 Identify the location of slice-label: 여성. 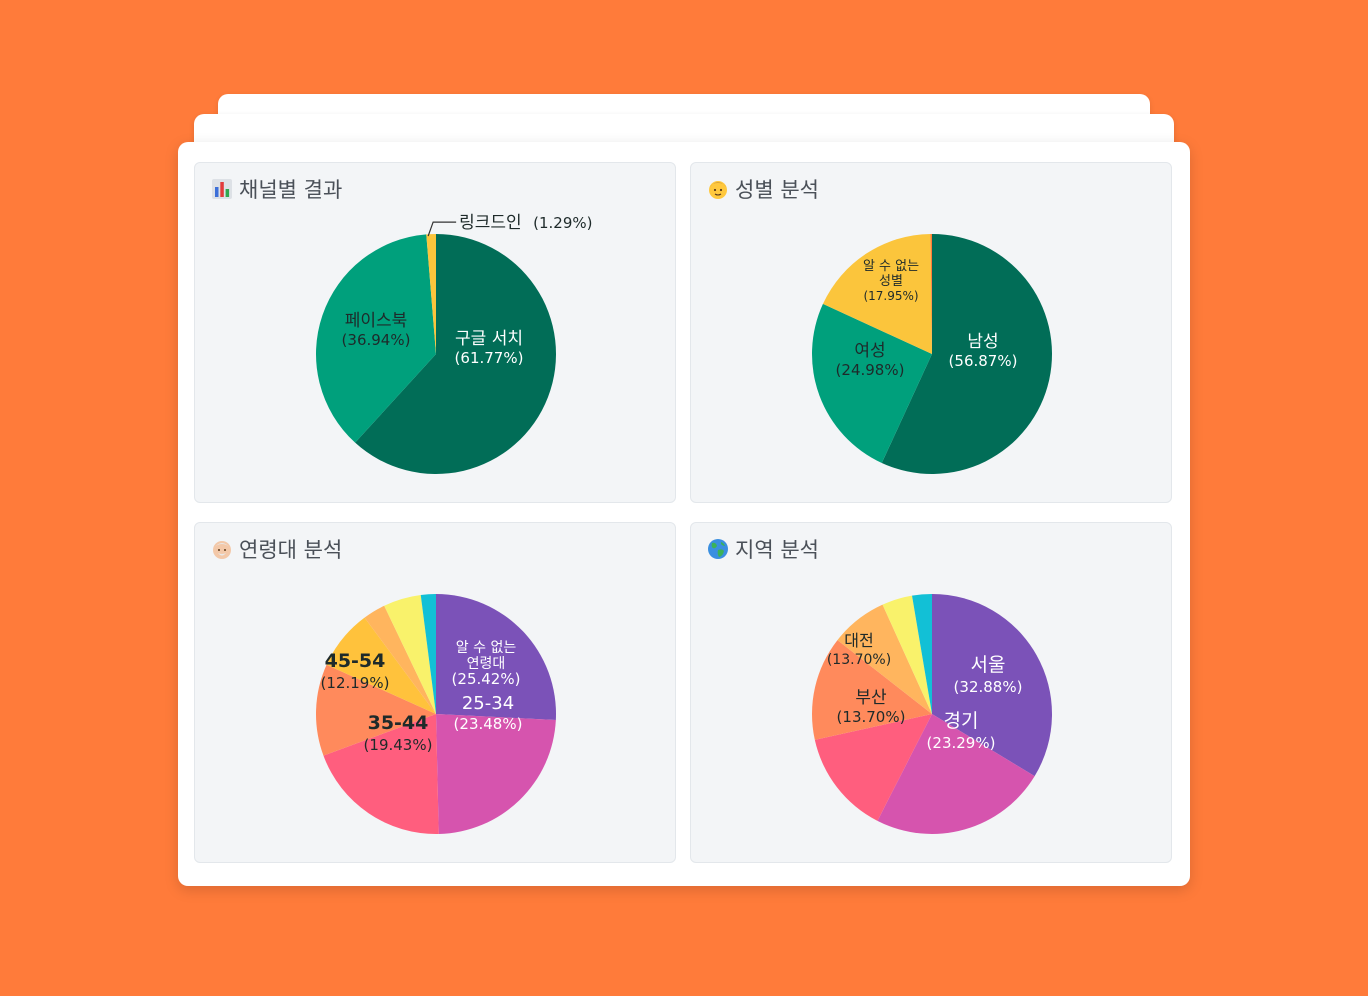
(869, 351).